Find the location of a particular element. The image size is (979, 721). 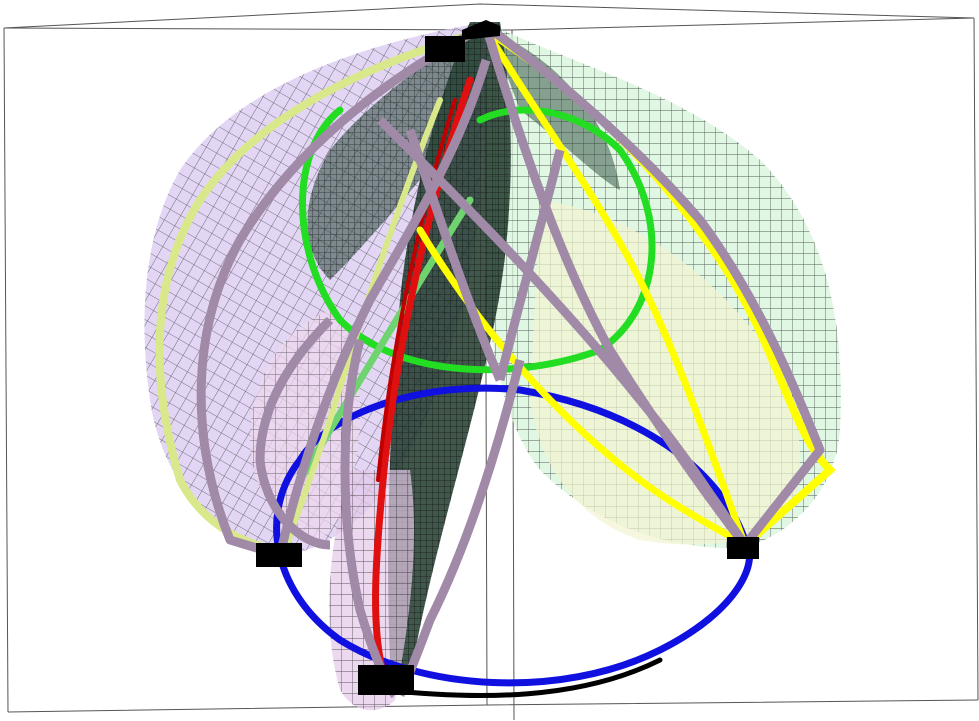

vertex-marker-bottom is located at coordinates (386, 680).